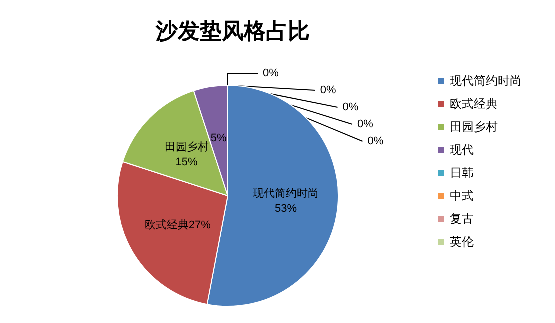 The image size is (555, 323). Describe the element at coordinates (462, 196) in the screenshot. I see `legend-label: 中式` at that location.